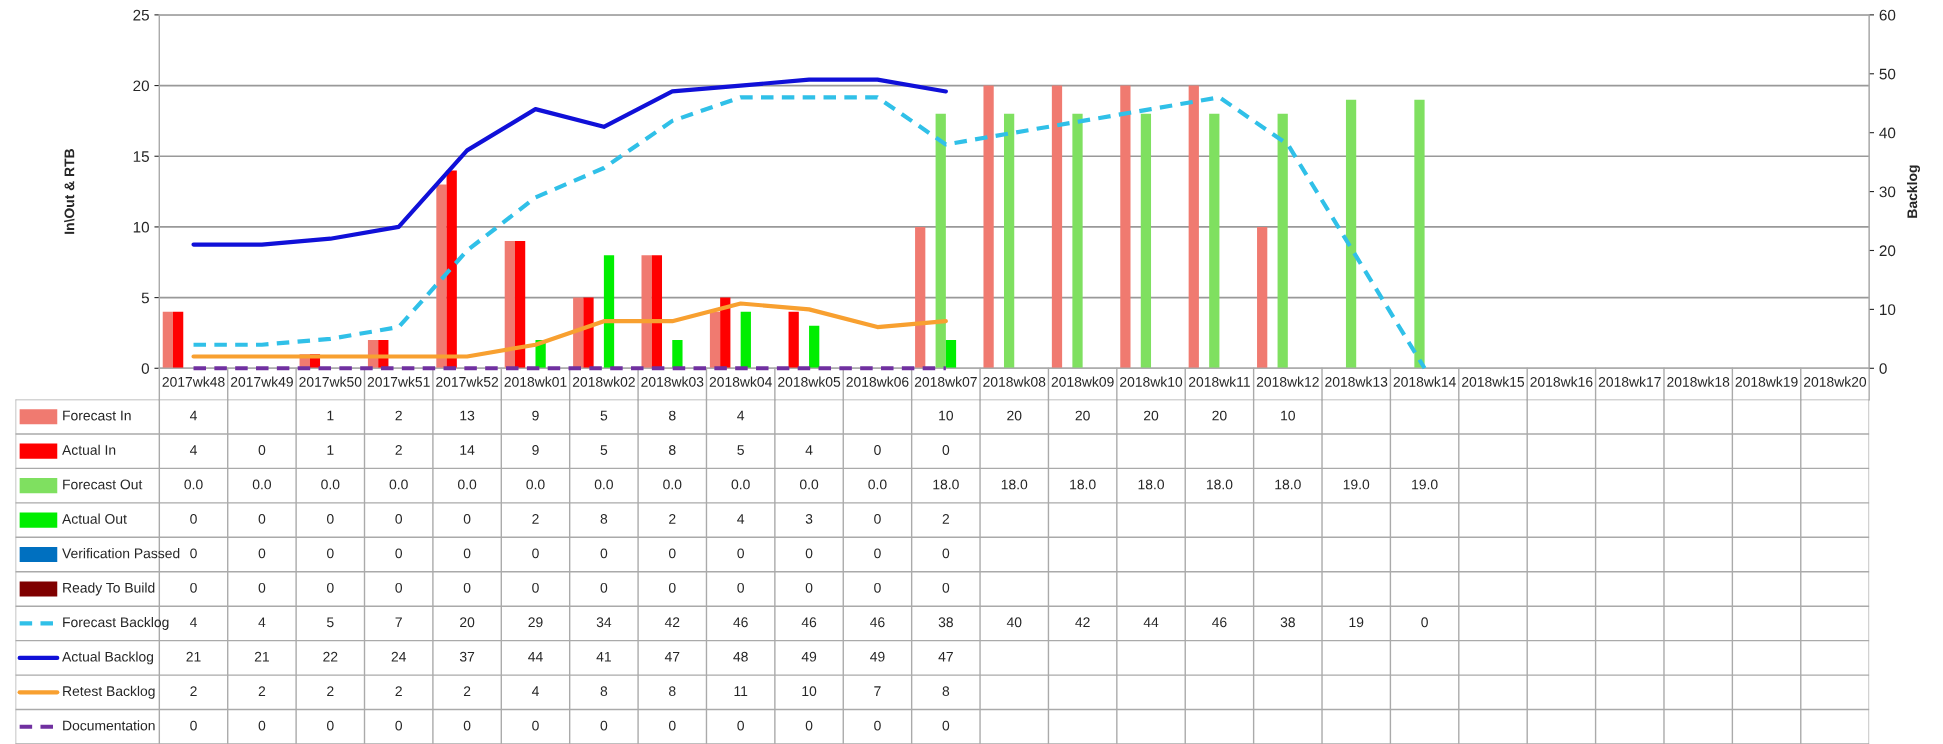 The width and height of the screenshot is (1943, 744). Describe the element at coordinates (1082, 622) in the screenshot. I see `data-label: 42` at that location.